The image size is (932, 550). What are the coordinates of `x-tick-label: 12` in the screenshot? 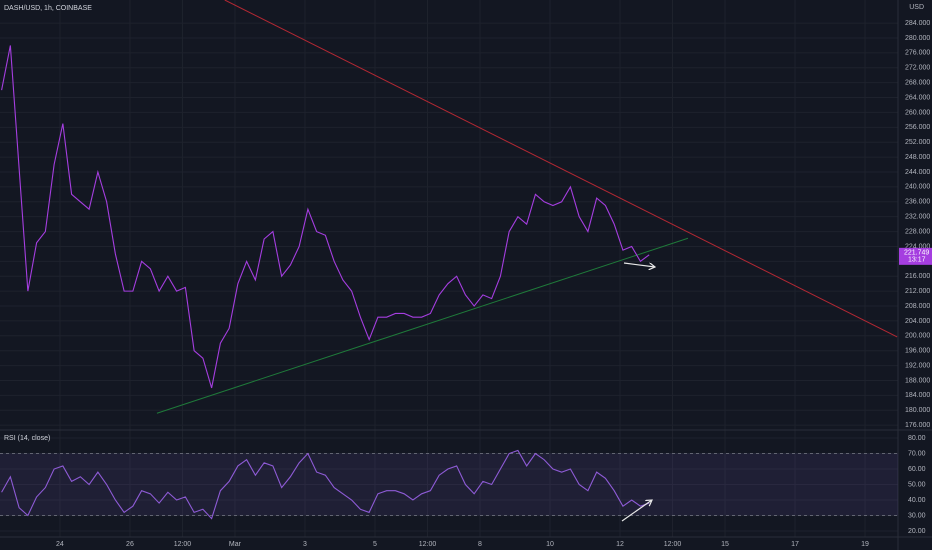 It's located at (620, 544).